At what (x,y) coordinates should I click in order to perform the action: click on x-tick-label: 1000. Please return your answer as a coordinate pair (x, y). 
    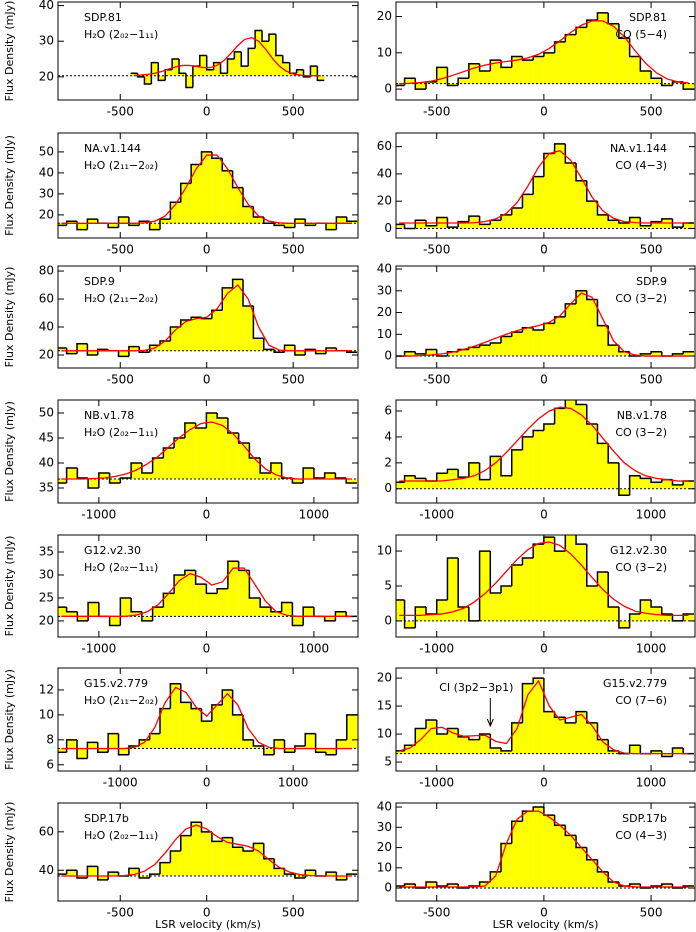
    Looking at the image, I should click on (314, 515).